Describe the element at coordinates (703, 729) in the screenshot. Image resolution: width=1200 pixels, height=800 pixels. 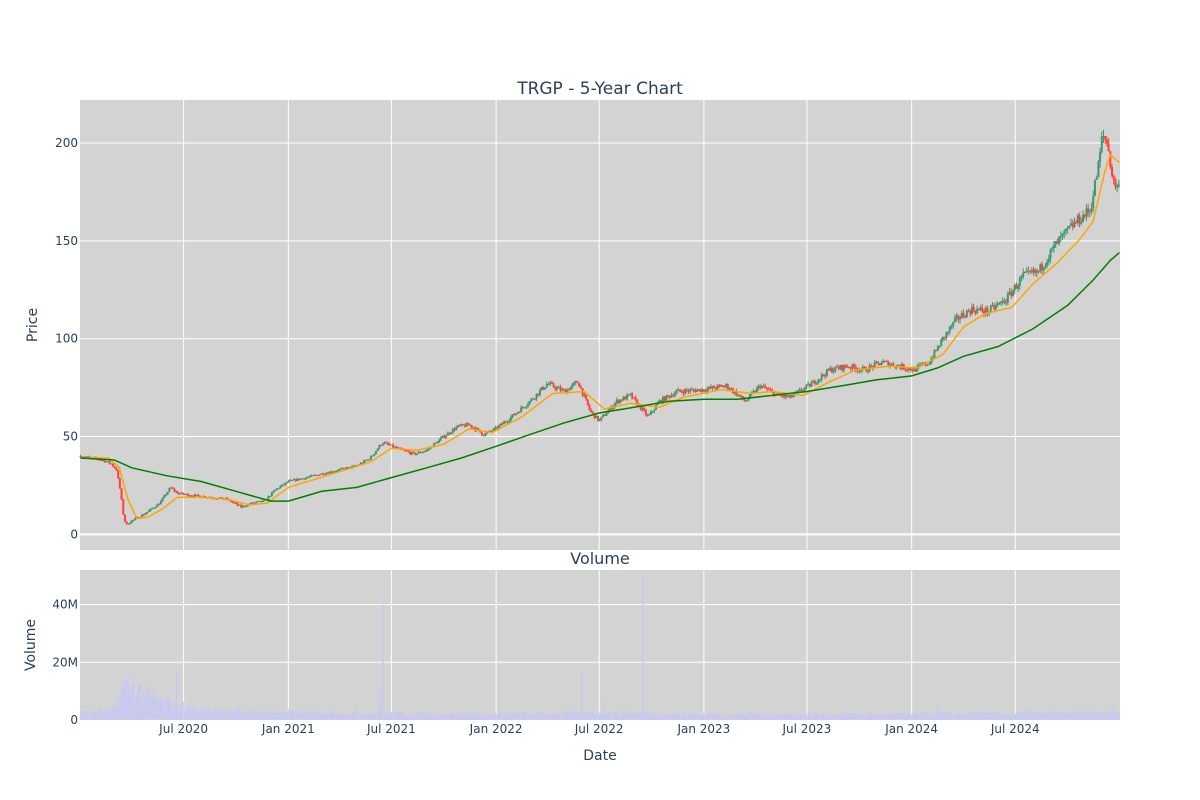
I see `date-tick-label: Jan 2023` at that location.